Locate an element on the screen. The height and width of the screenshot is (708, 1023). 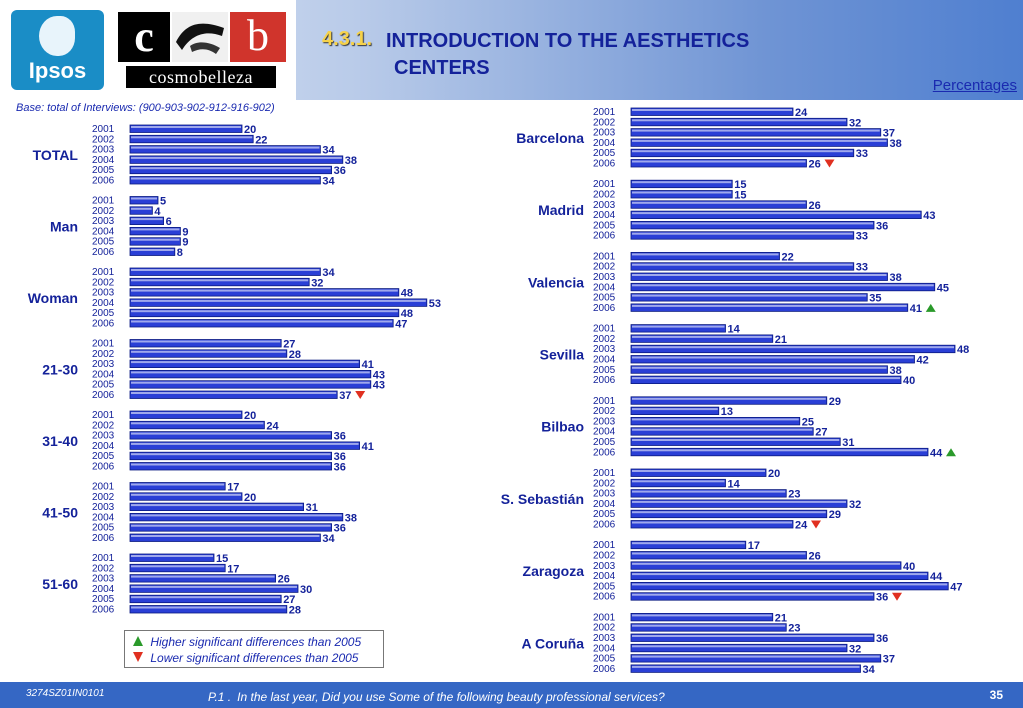
cosmobelleza-b-tile: b is located at coordinates (258, 37).